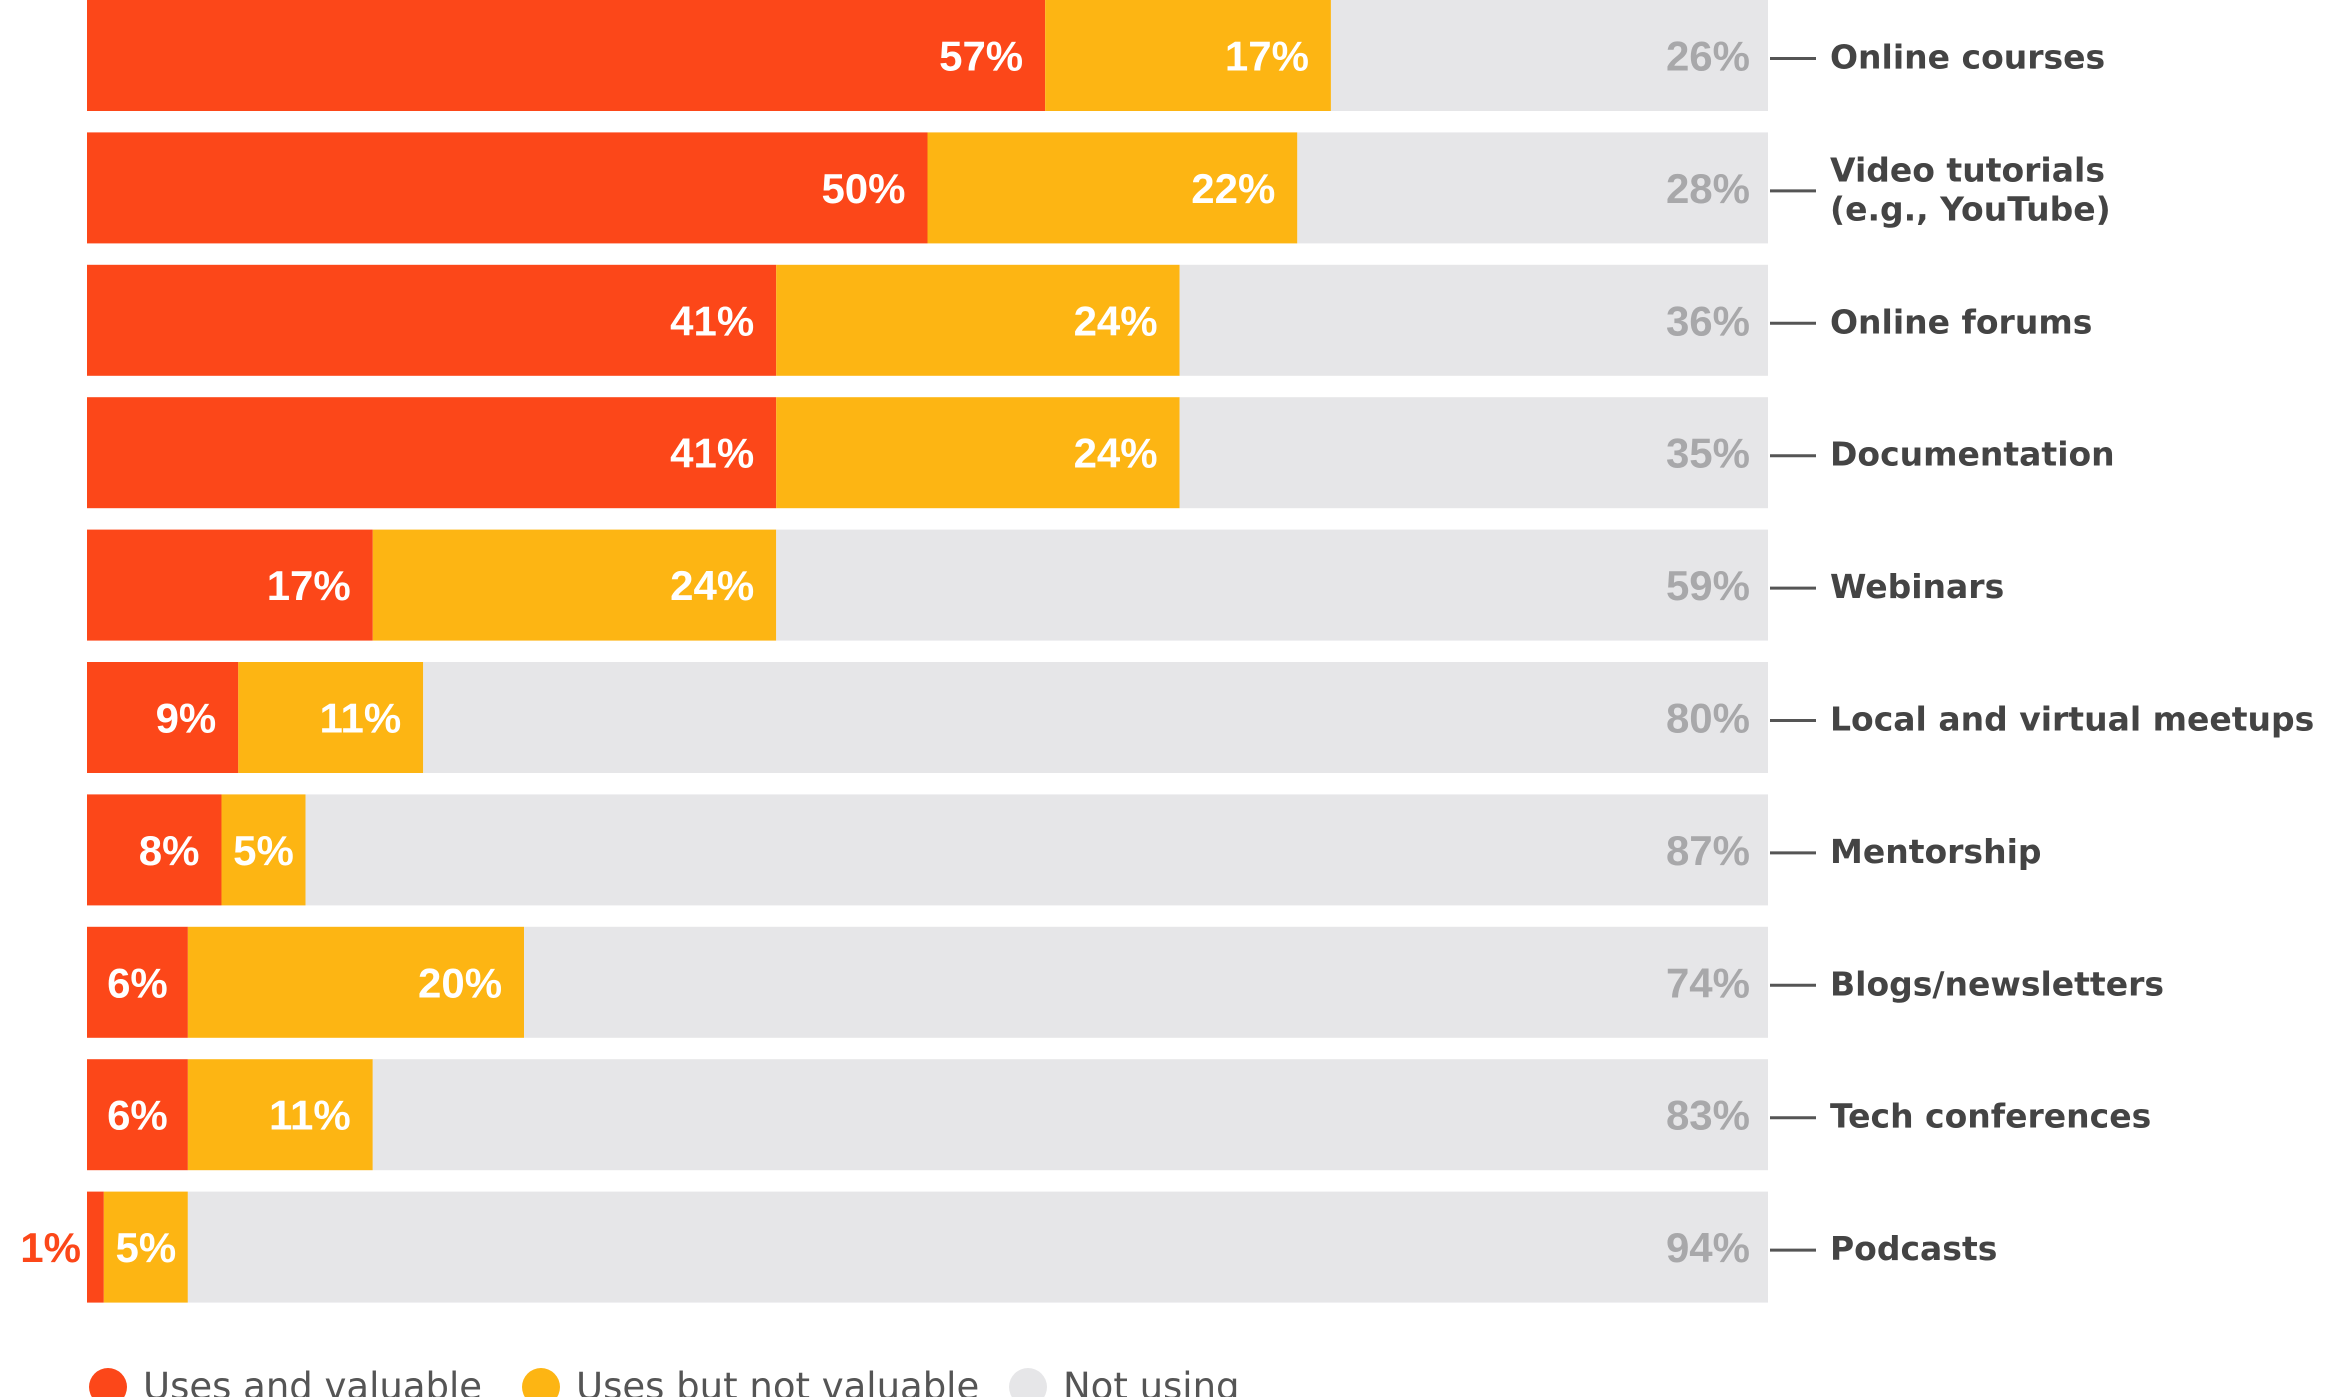  Describe the element at coordinates (1936, 851) in the screenshot. I see `category-label-6: Mentorship` at that location.